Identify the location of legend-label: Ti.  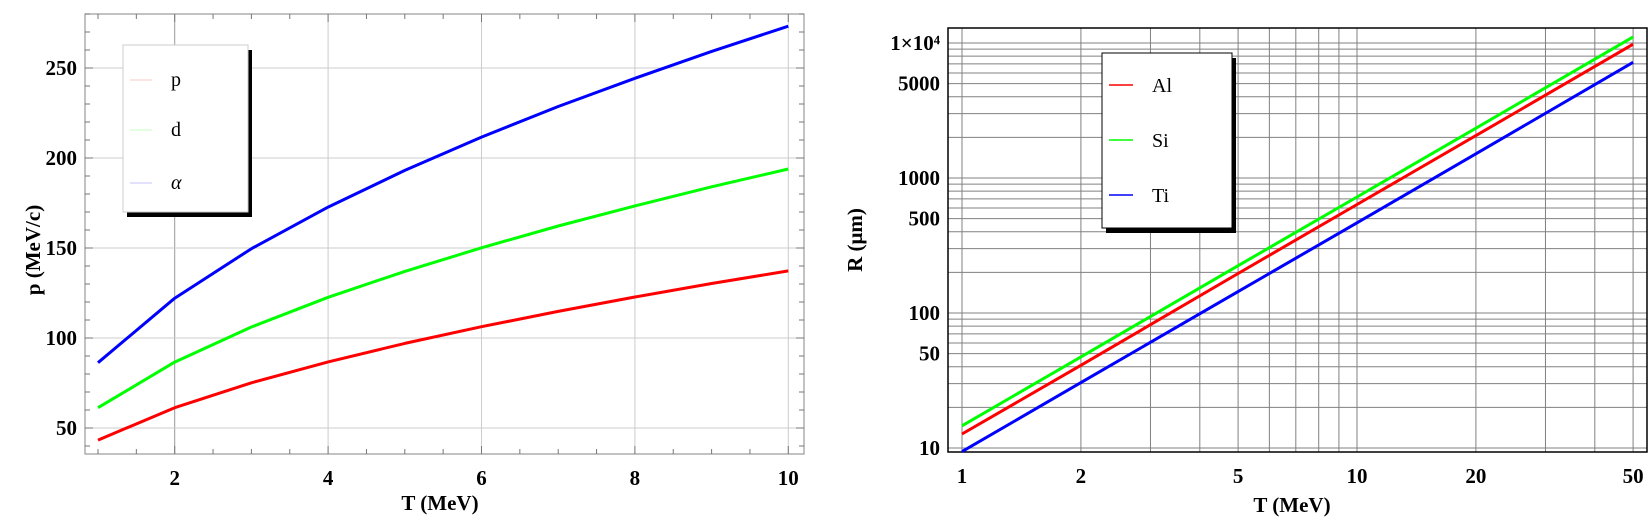
(1161, 196).